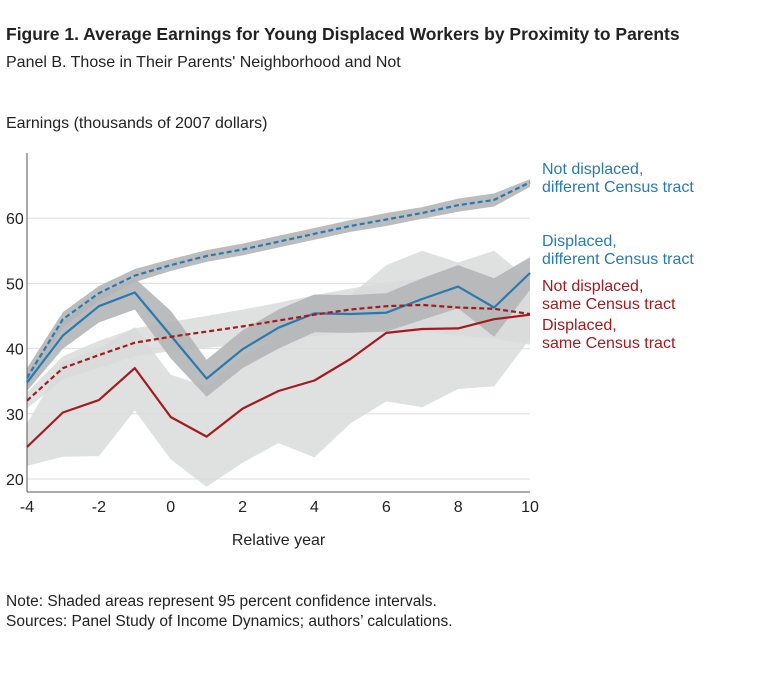  What do you see at coordinates (15, 219) in the screenshot?
I see `y-tick-label-60: 60` at bounding box center [15, 219].